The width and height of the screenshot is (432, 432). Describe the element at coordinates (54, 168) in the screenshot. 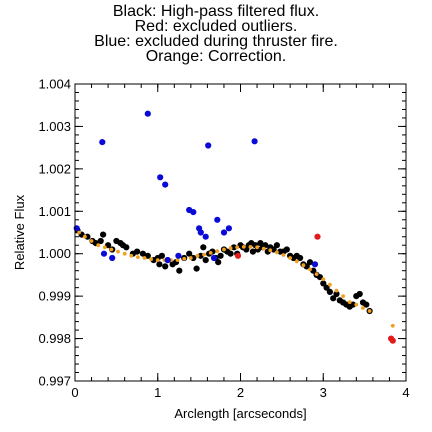

I see `y-tick-label: 1.002` at that location.